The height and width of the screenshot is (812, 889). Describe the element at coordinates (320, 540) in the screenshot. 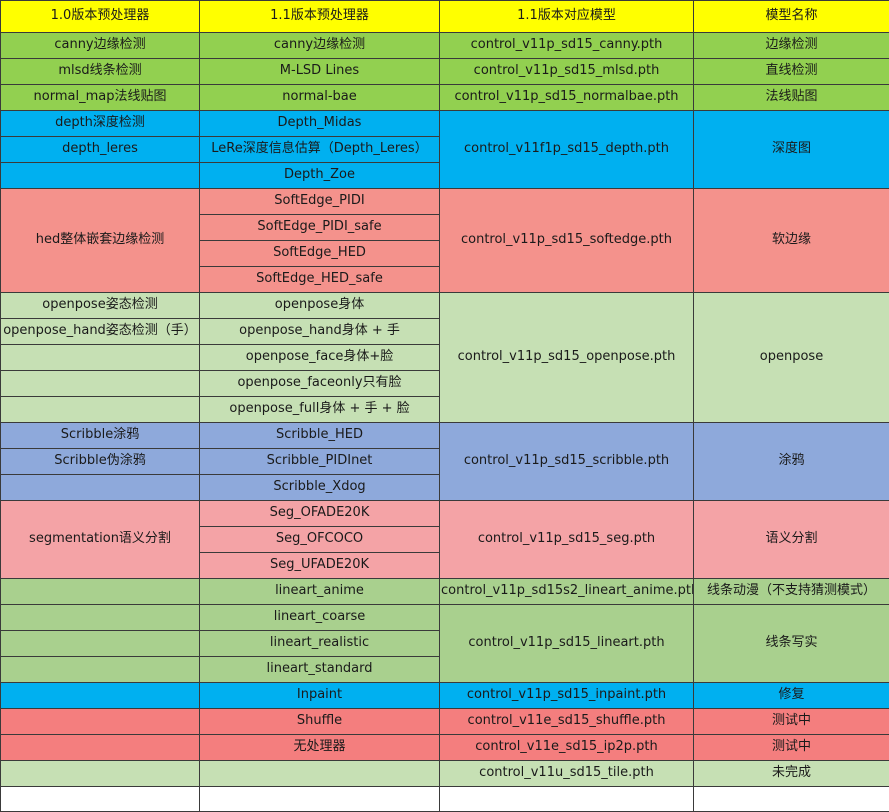

I see `cell-pre11: Seg_OFCOCO` at that location.